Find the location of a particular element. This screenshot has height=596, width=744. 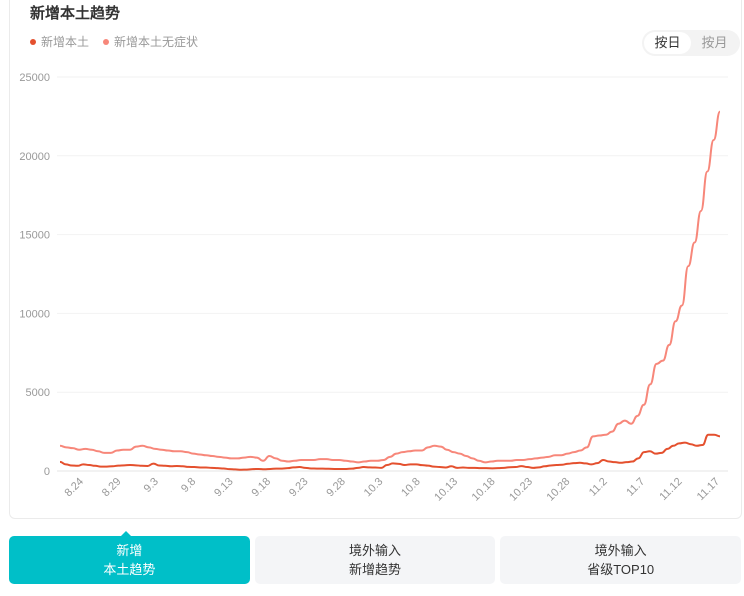

tab-imported-trend: 境外输入 新增趋势 is located at coordinates (375, 560).